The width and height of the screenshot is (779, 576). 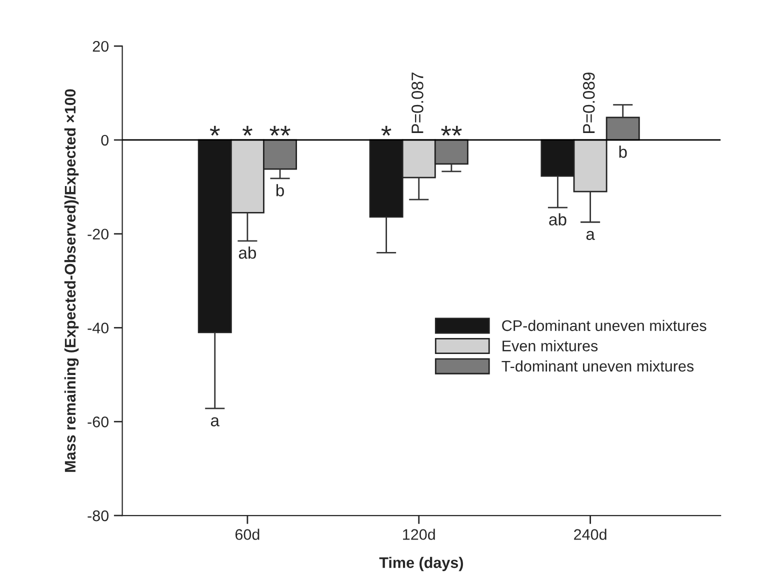 What do you see at coordinates (98, 516) in the screenshot?
I see `y-tick-label: -80` at bounding box center [98, 516].